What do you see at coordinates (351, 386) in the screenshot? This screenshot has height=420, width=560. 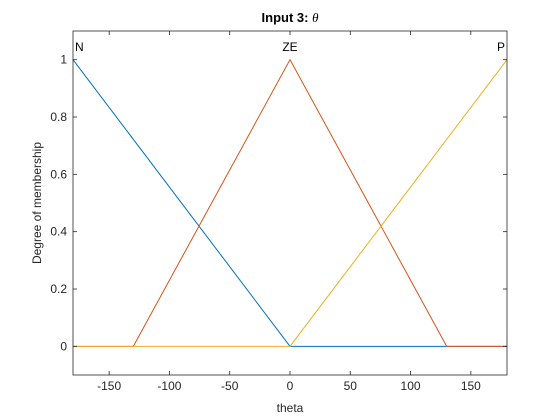 I see `x-tick-label: 50` at bounding box center [351, 386].